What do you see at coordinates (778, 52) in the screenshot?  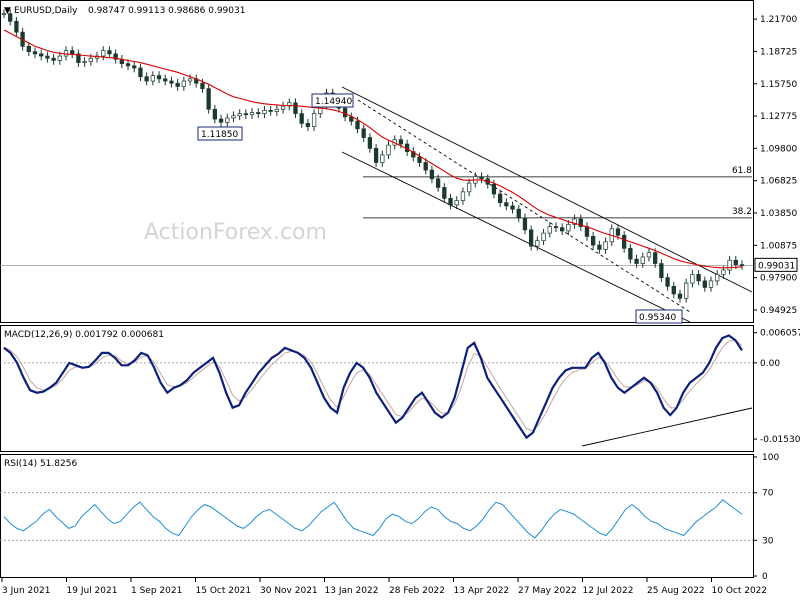 I see `price-tick-label: 1.18725` at bounding box center [778, 52].